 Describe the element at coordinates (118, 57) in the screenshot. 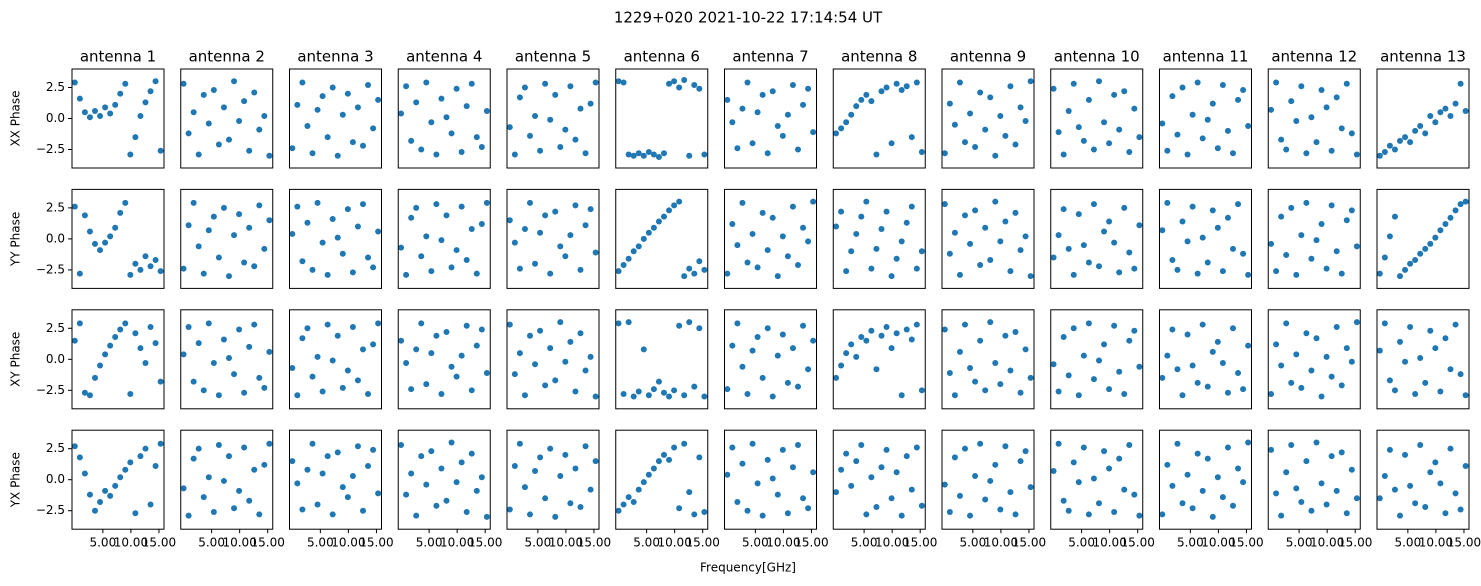

I see `subplot-title: antenna 1` at that location.